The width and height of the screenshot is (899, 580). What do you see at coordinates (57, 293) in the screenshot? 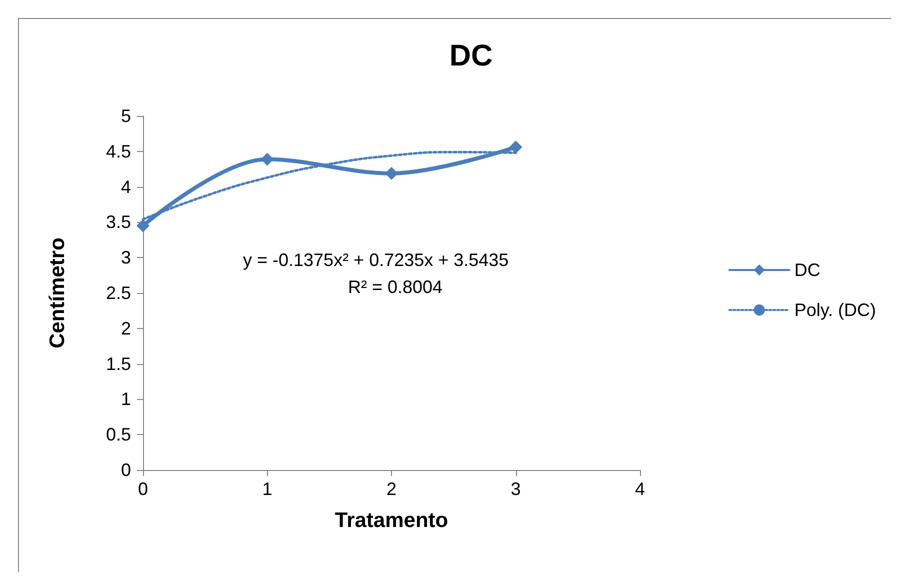
I see `y-axis-title: Centímetro` at bounding box center [57, 293].